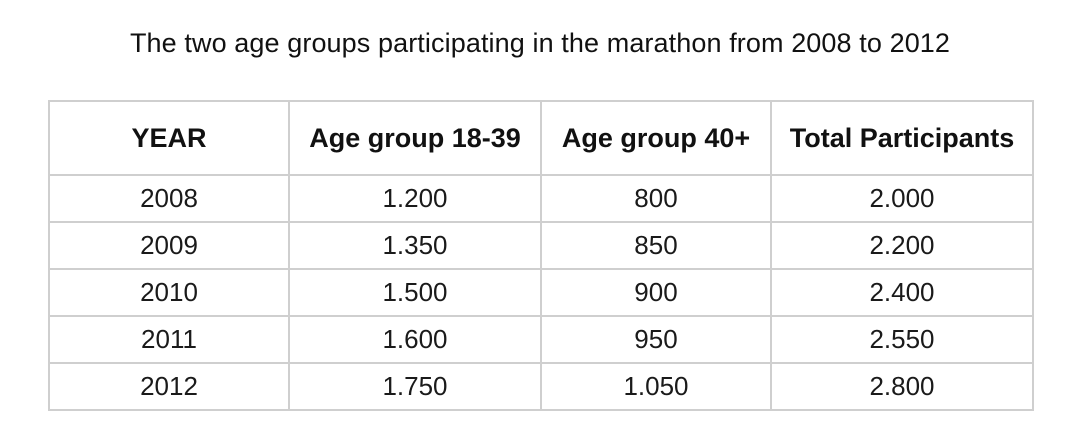 The height and width of the screenshot is (439, 1080). Describe the element at coordinates (902, 339) in the screenshot. I see `table-cell: 2.550` at that location.